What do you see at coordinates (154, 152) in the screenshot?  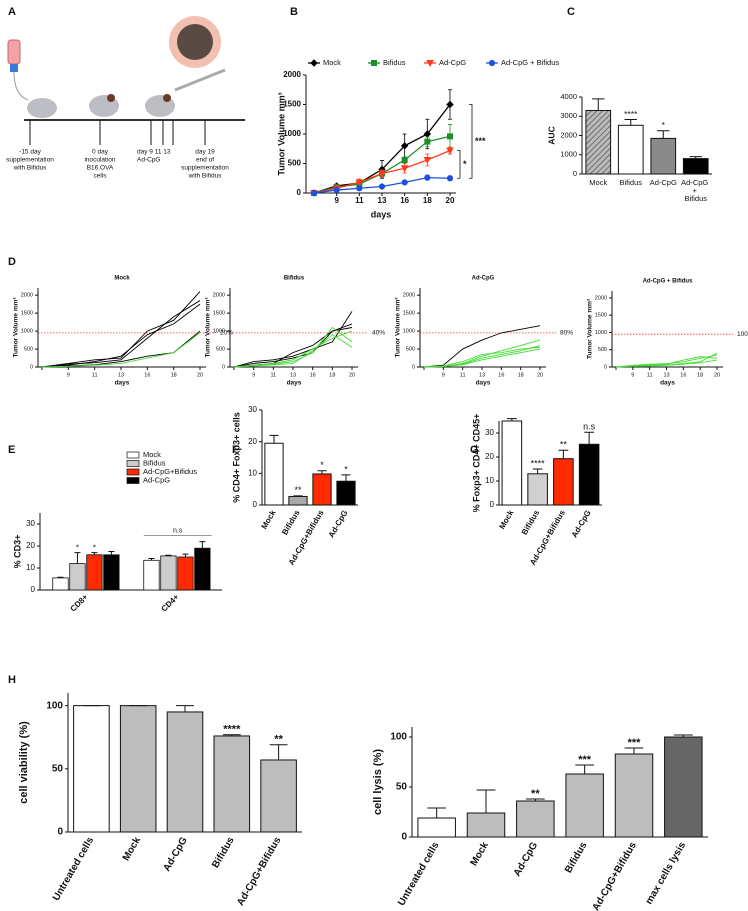 I see `schematic-label: day 9 11 13` at bounding box center [154, 152].